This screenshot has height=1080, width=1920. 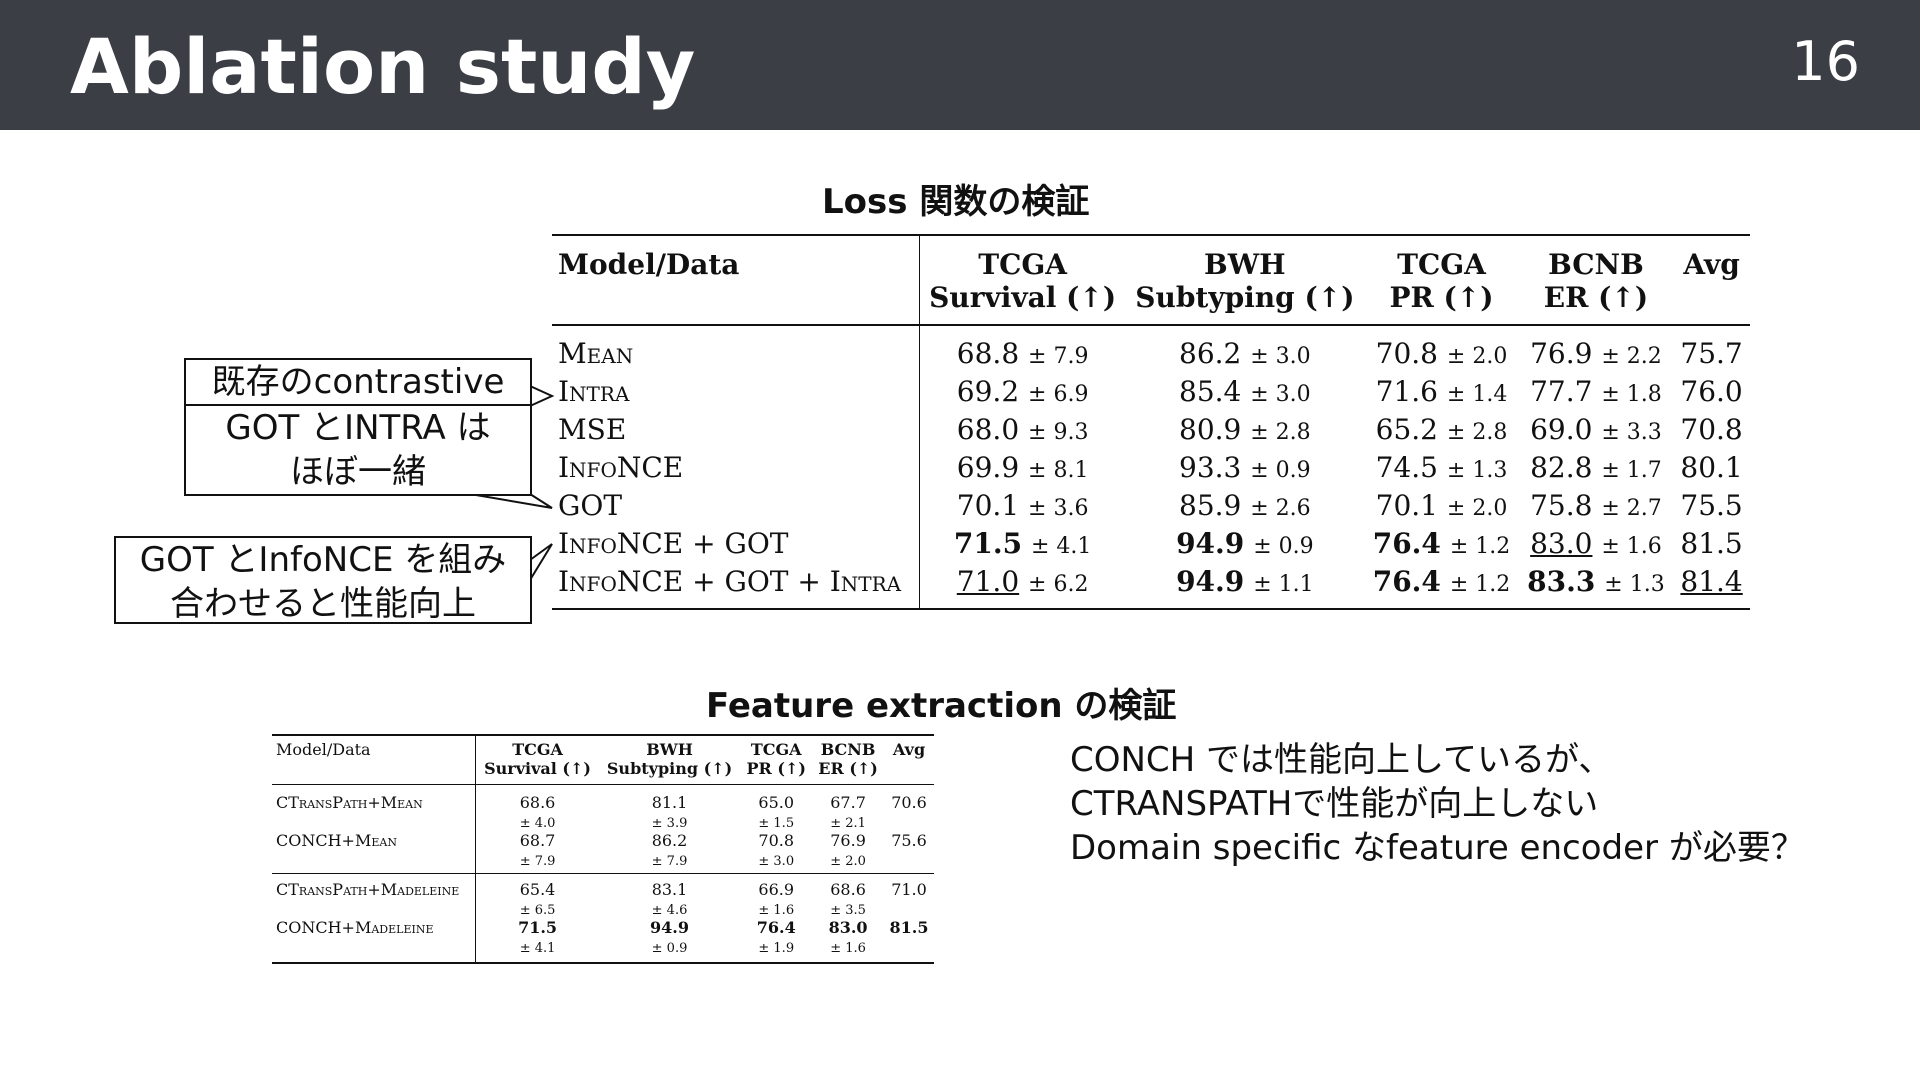 I want to click on cell-value: 75.8, so click(x=1561, y=505).